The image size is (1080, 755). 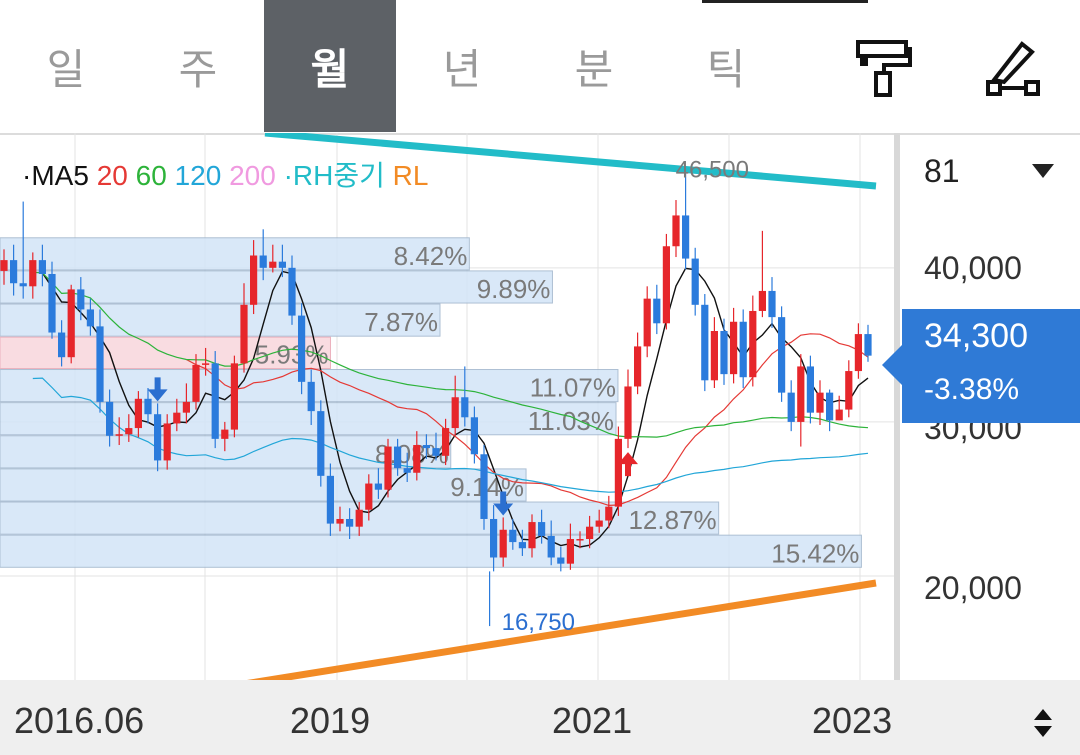 What do you see at coordinates (897, 406) in the screenshot?
I see `y-axis-separator` at bounding box center [897, 406].